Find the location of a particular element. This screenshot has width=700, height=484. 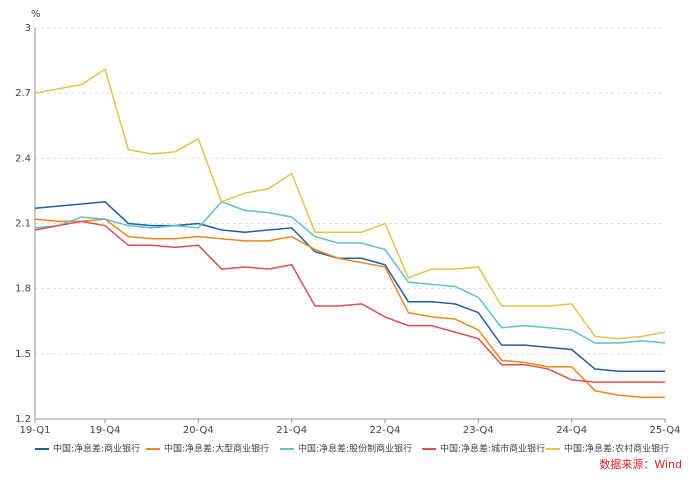

legend-label: 中国:净息差:农村商业银行 is located at coordinates (616, 449).